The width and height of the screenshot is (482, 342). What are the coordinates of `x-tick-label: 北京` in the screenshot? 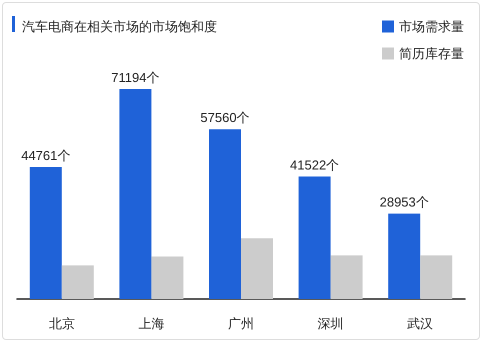 It's located at (61, 323).